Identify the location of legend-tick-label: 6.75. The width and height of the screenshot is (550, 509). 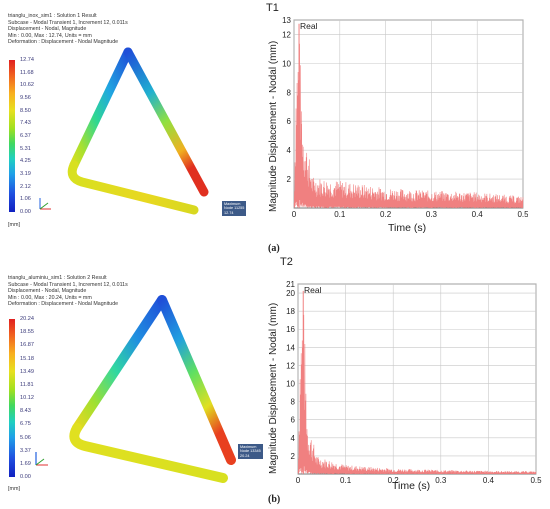
(25, 424).